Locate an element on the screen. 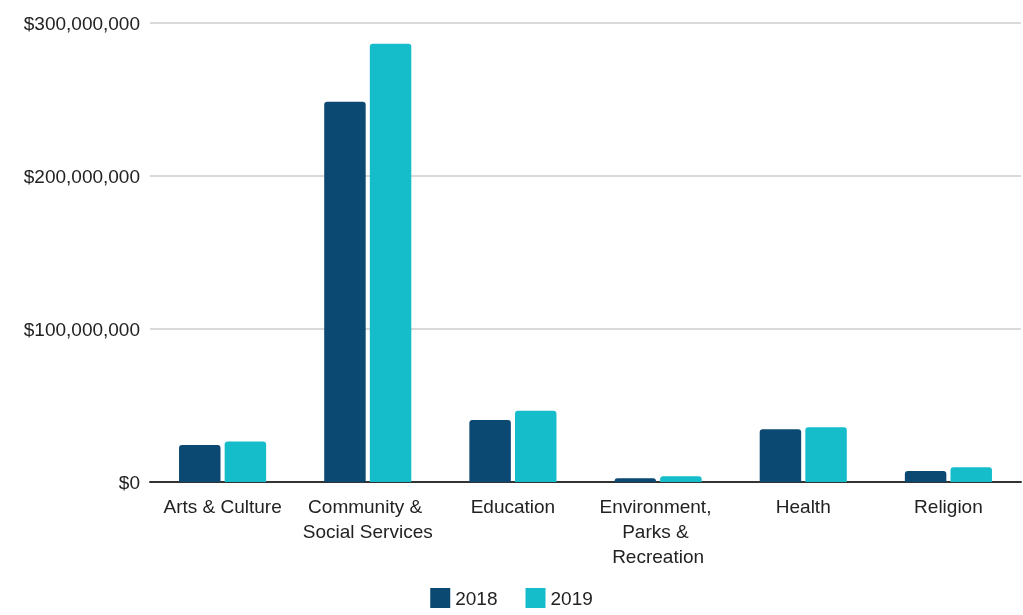 The image size is (1023, 615). y-tick-label: $100,000,000 is located at coordinates (81, 329).